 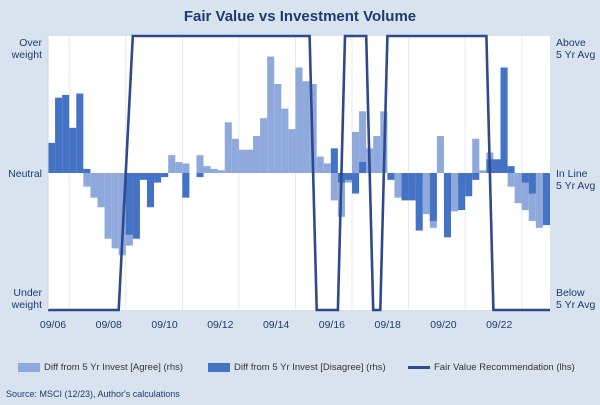 I want to click on y-left-label-over: Over, so click(x=30, y=43).